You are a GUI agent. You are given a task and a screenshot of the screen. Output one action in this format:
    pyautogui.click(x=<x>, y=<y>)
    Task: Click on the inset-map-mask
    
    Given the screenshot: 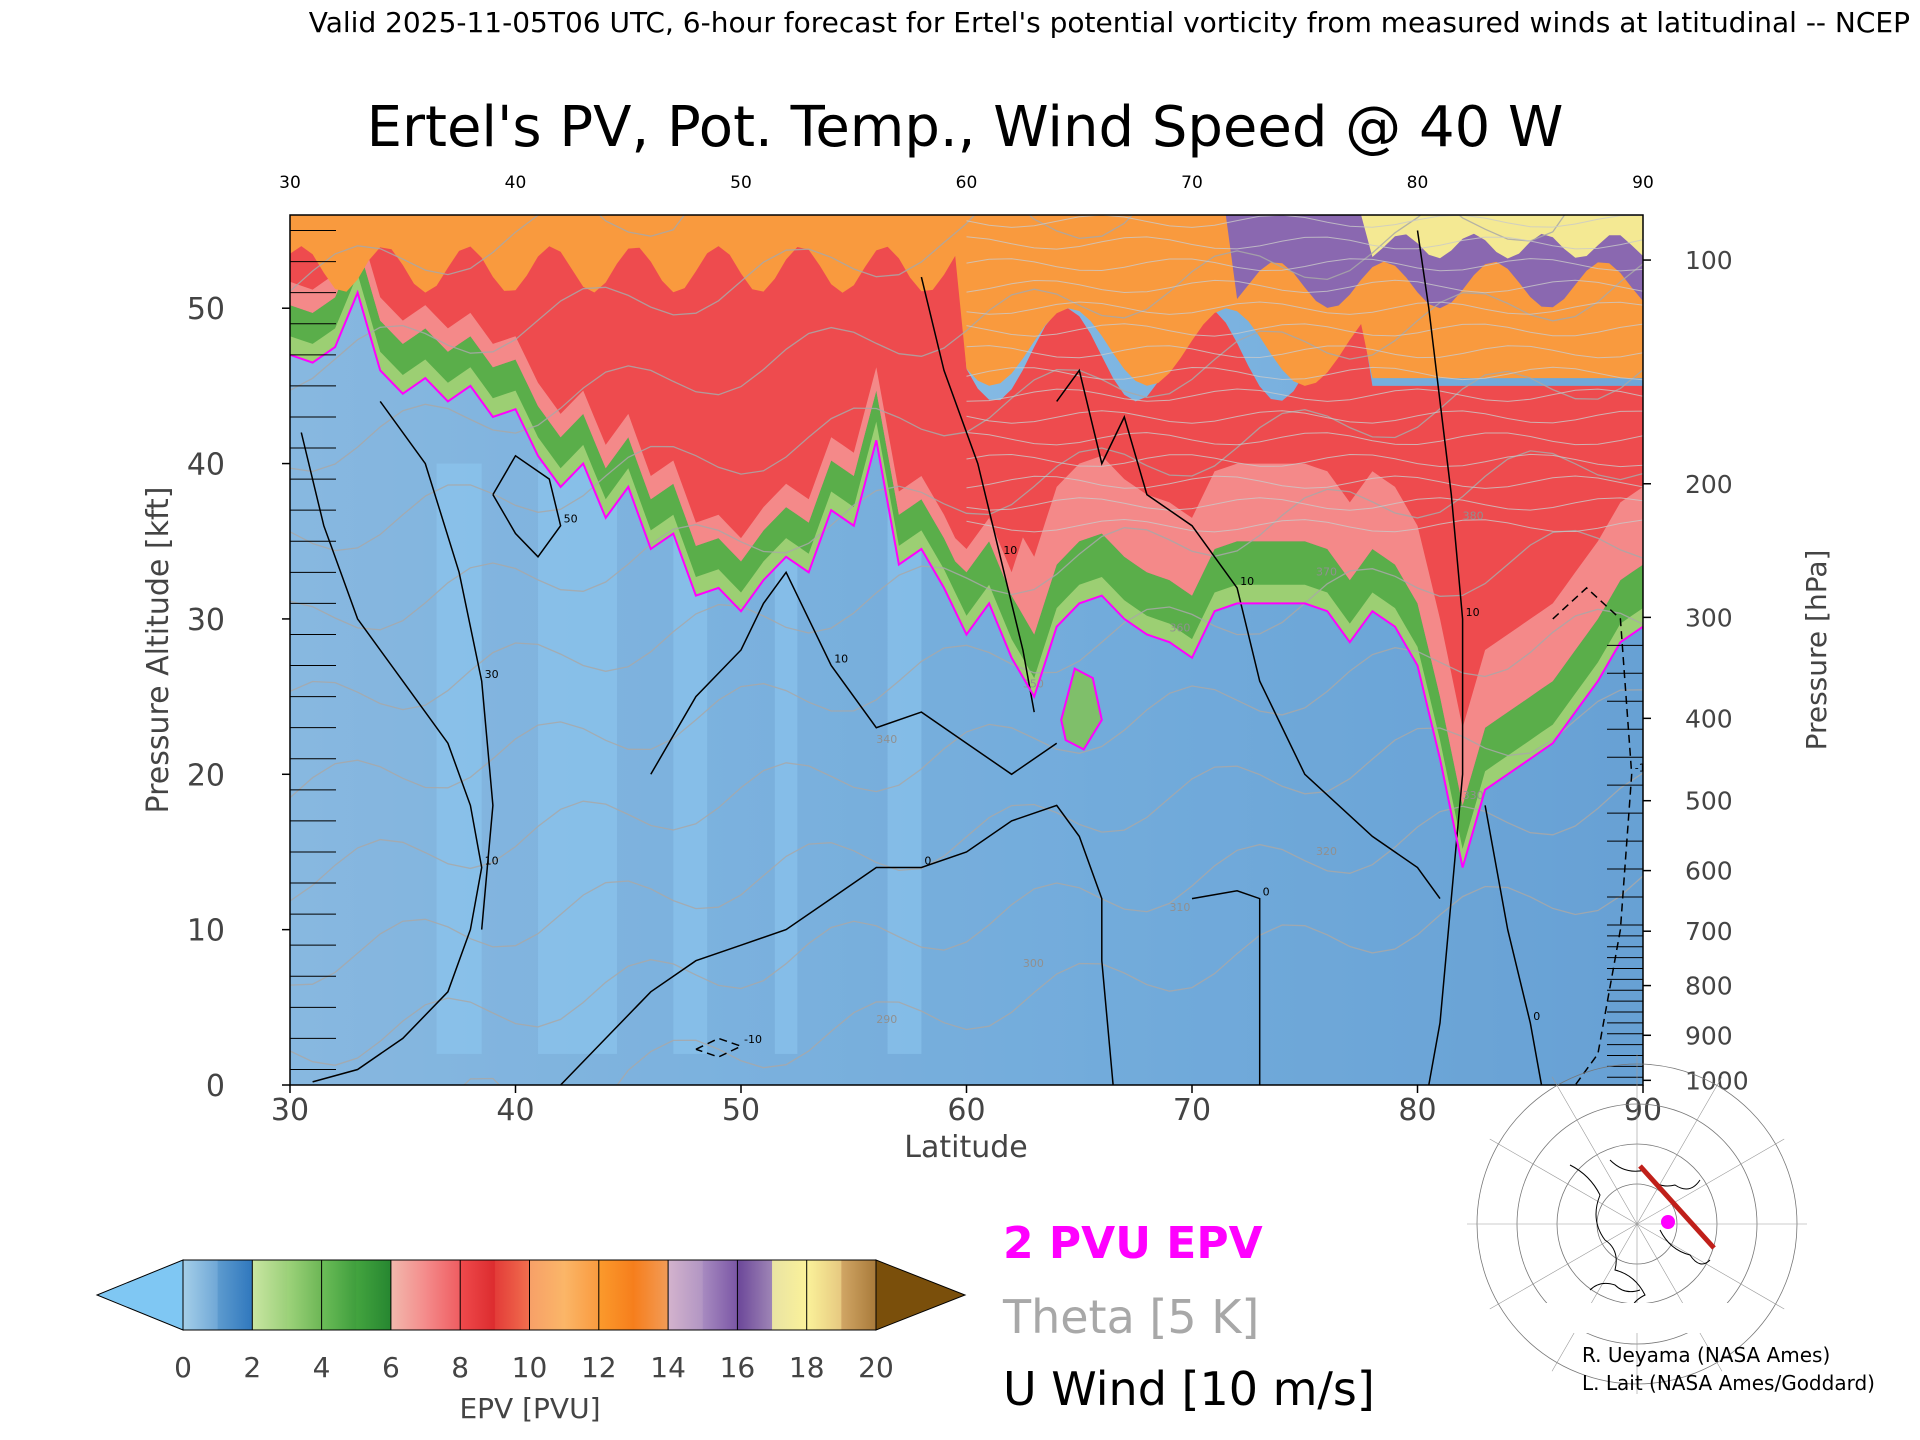 What is the action you would take?
    pyautogui.click(x=1643, y=1318)
    